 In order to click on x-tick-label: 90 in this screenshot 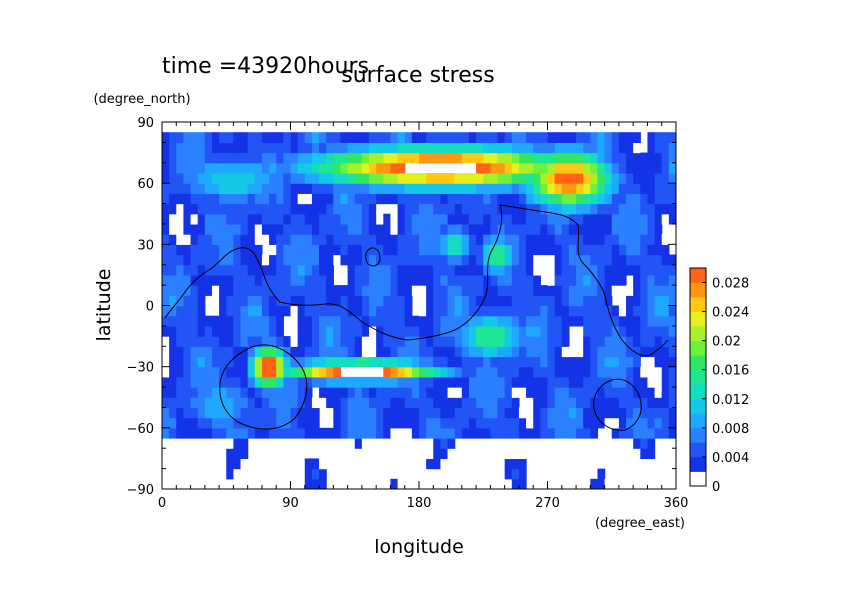, I will do `click(290, 503)`.